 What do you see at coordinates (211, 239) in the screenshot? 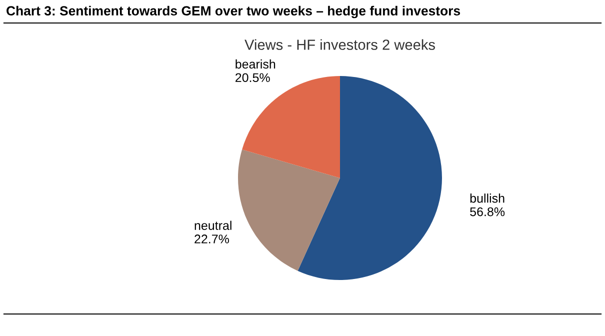
I see `data-label: 22.7%` at bounding box center [211, 239].